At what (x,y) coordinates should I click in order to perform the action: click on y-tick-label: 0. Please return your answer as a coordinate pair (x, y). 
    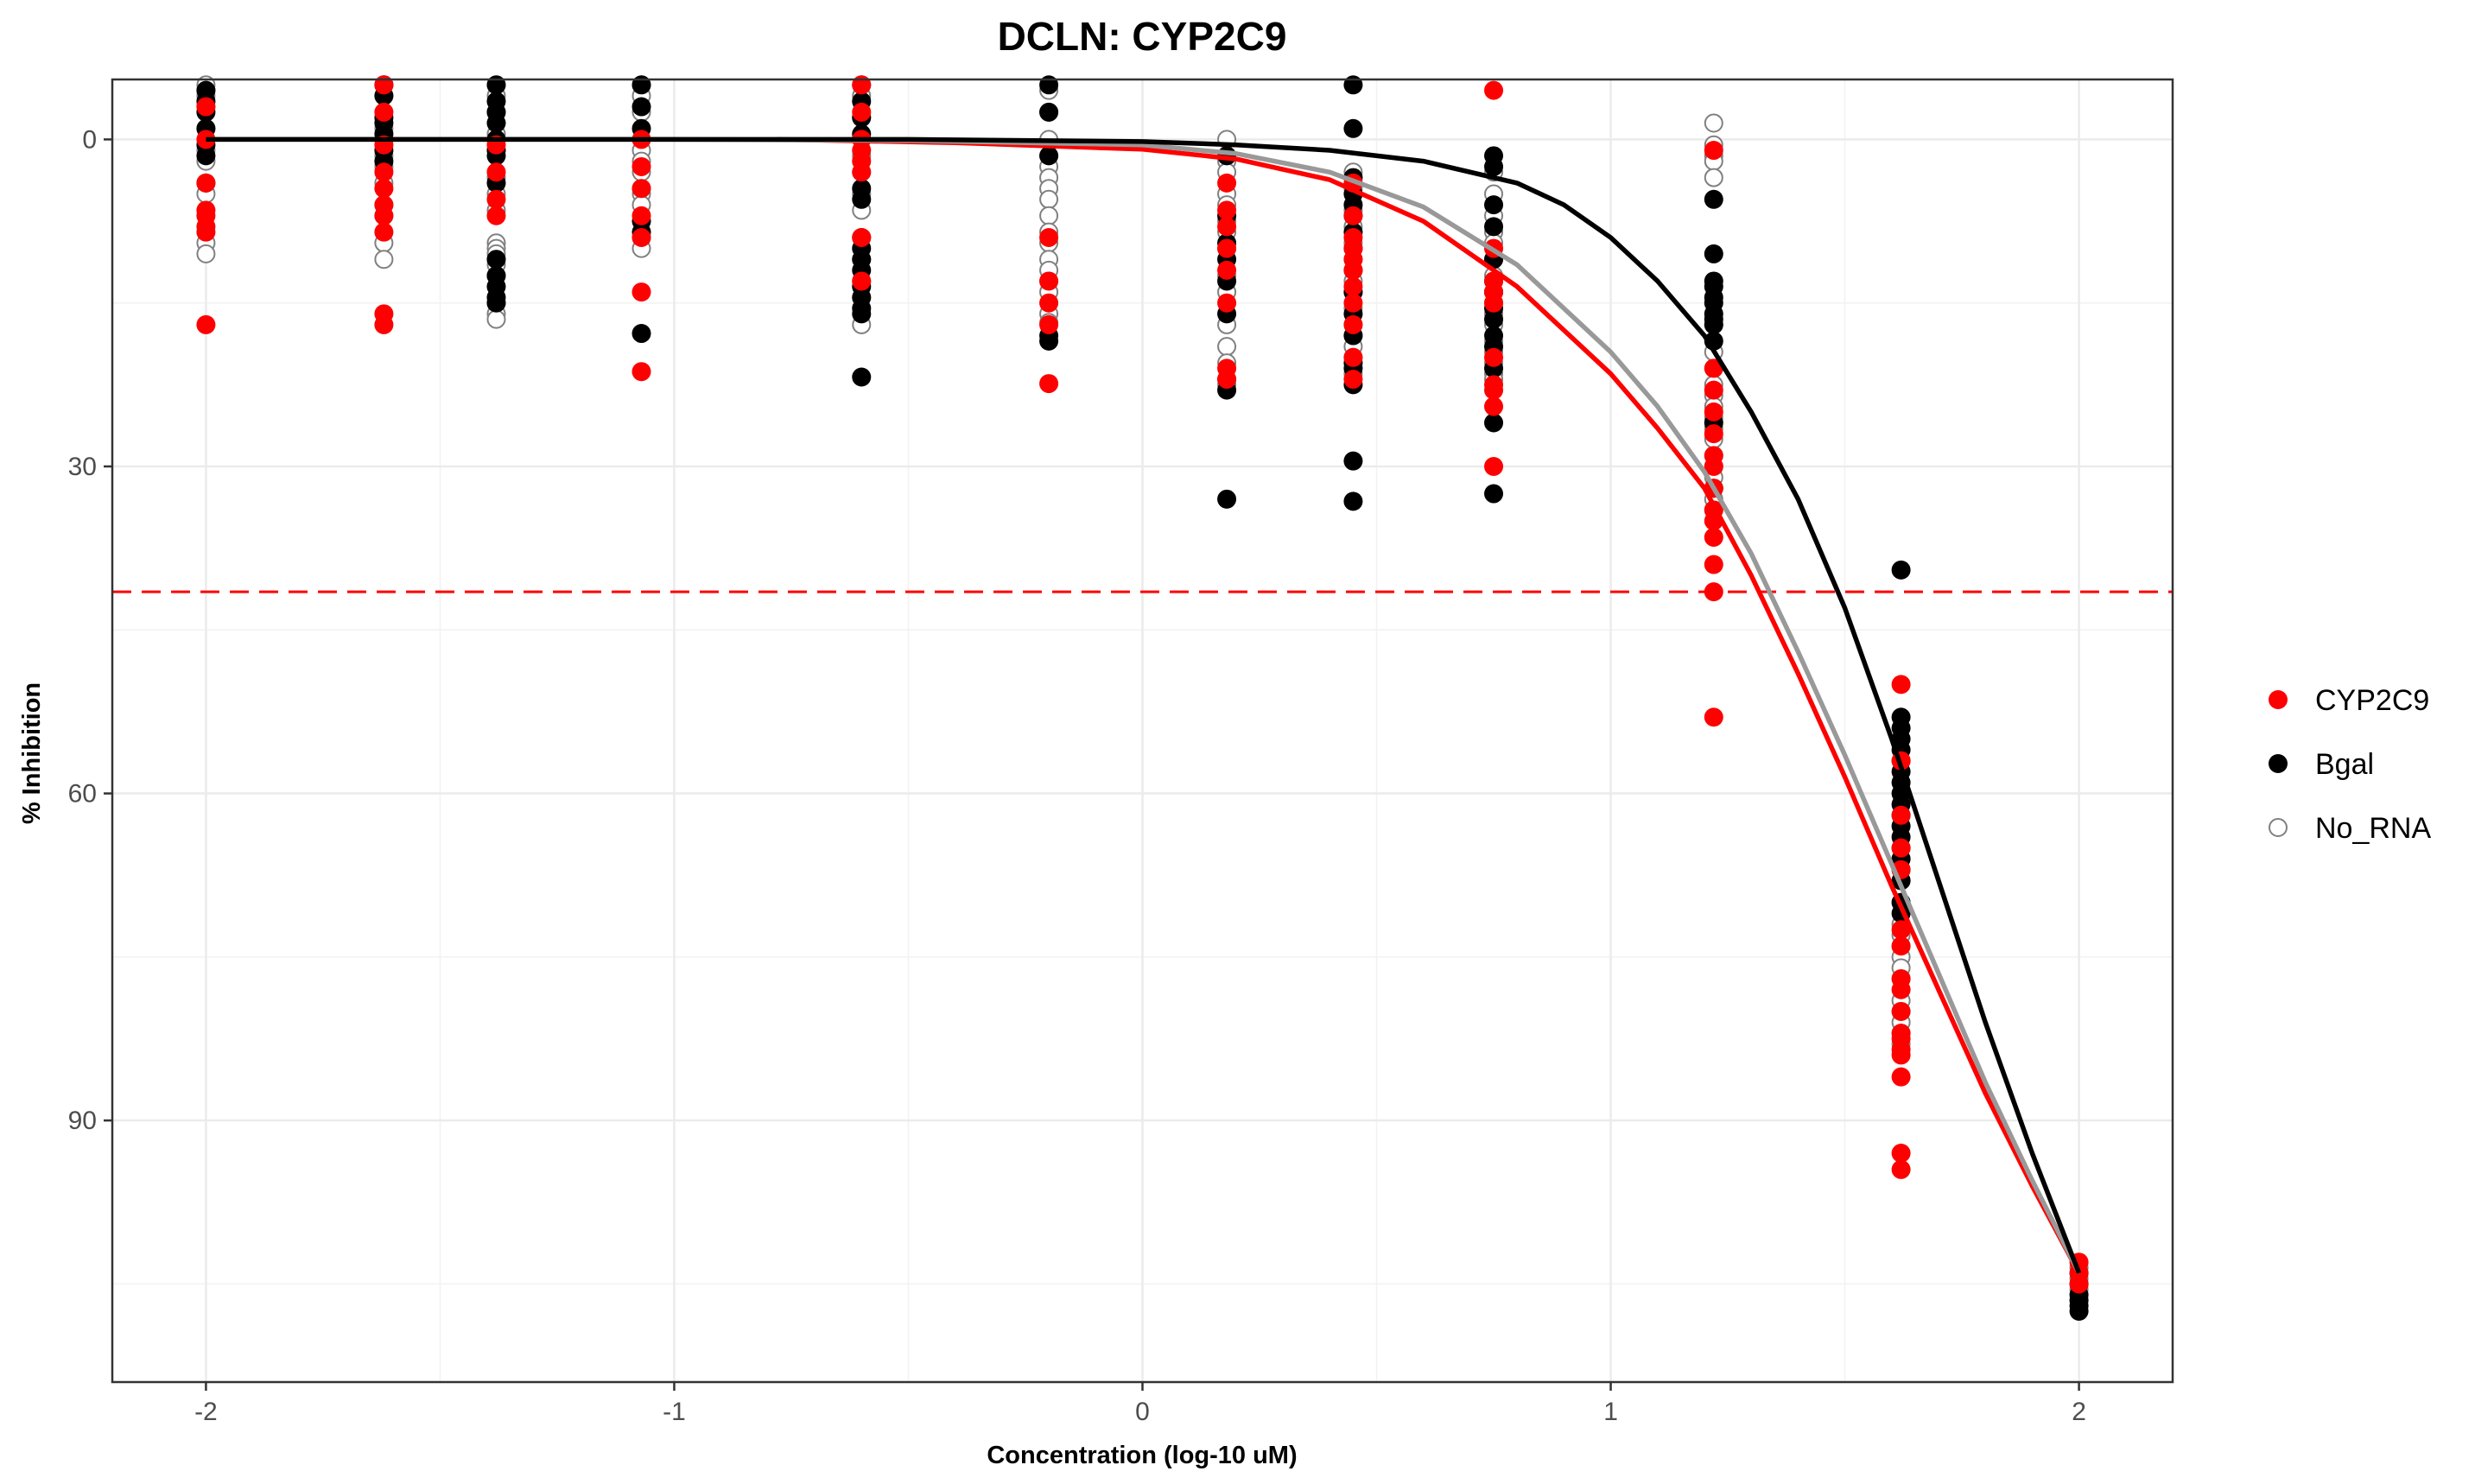
    Looking at the image, I should click on (89, 139).